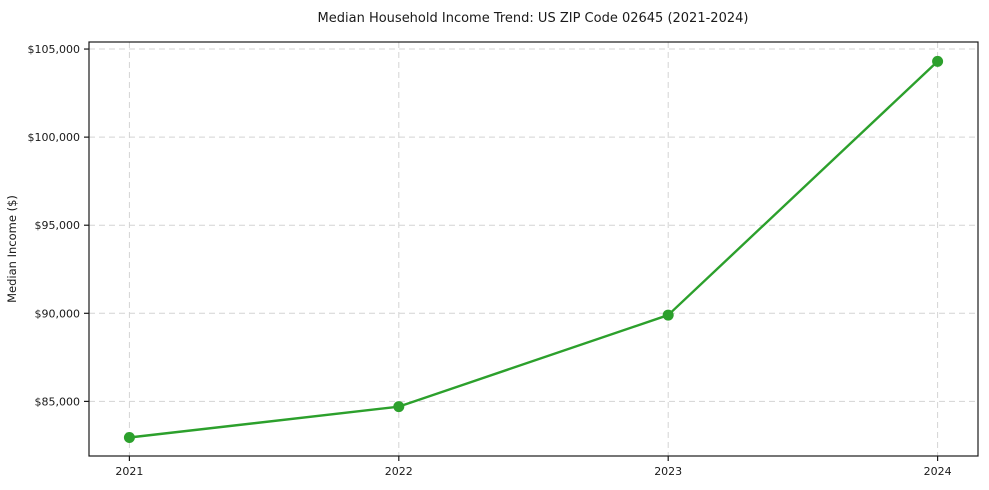 This screenshot has width=989, height=490. What do you see at coordinates (58, 313) in the screenshot?
I see `y-tick-label: $90,000` at bounding box center [58, 313].